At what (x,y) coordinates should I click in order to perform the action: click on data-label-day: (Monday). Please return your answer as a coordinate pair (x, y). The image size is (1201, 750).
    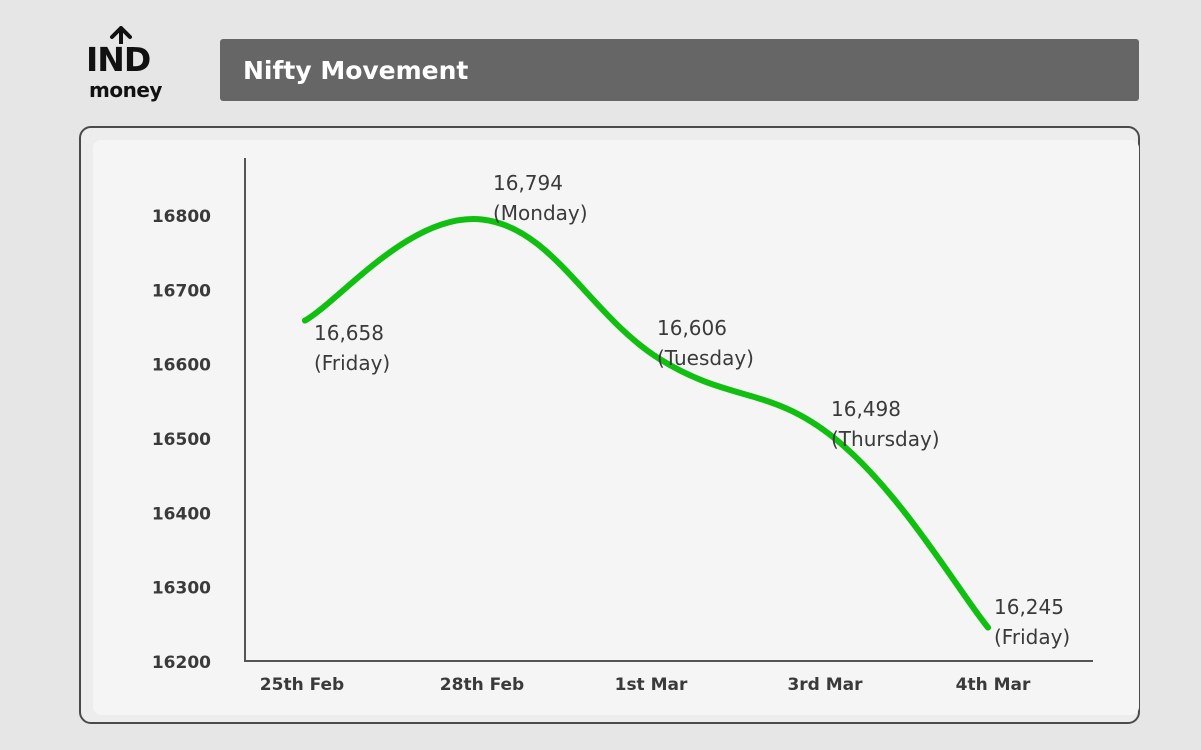
    Looking at the image, I should click on (540, 213).